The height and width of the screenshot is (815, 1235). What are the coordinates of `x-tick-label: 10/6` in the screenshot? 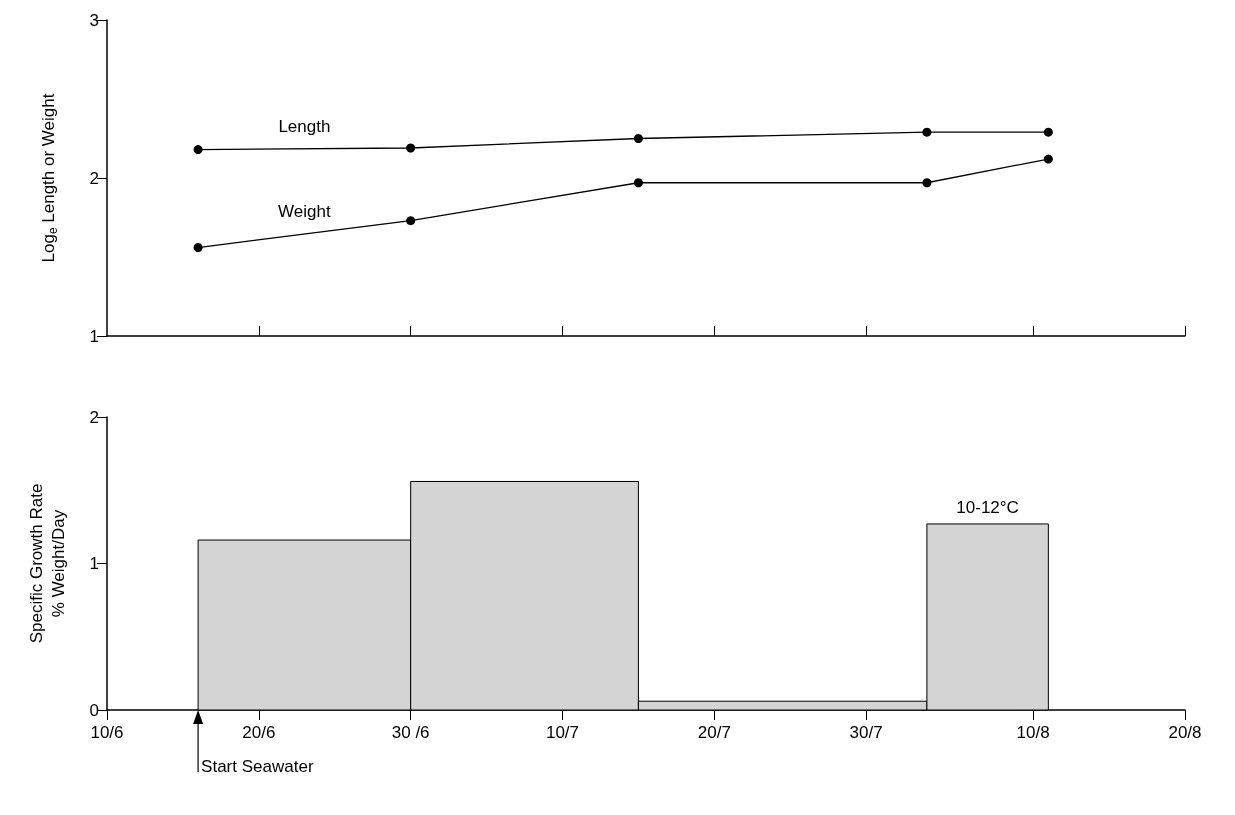 It's located at (107, 732).